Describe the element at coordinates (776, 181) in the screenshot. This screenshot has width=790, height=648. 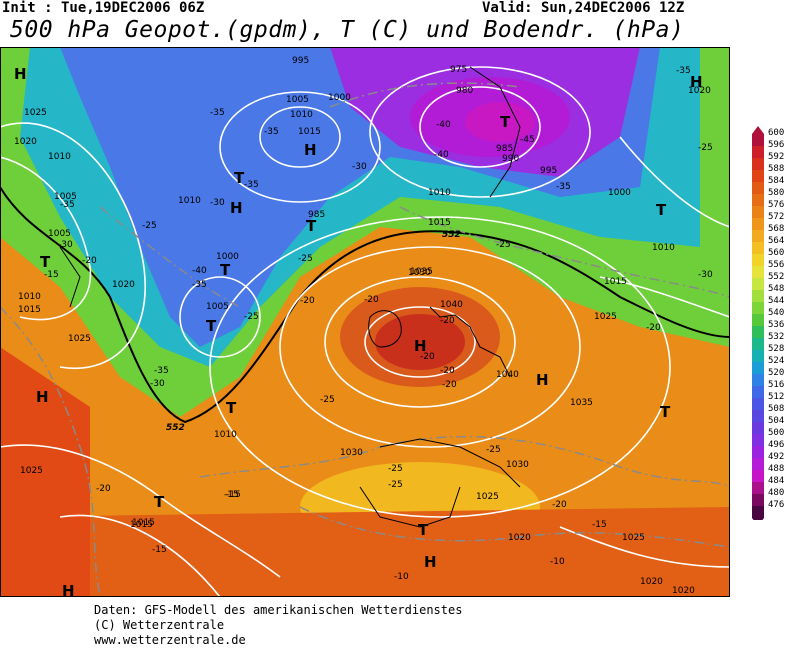
I see `scale-value-label: 584` at that location.